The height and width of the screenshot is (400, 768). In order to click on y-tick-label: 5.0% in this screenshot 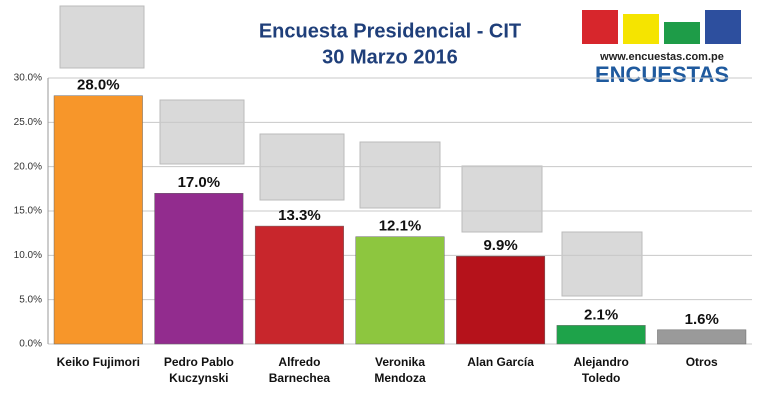, I will do `click(30, 299)`.